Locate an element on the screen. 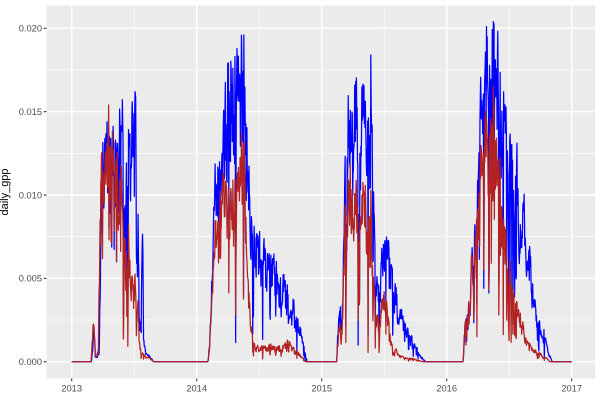 The width and height of the screenshot is (600, 400). y-tick-label: 0.000 is located at coordinates (30, 362).